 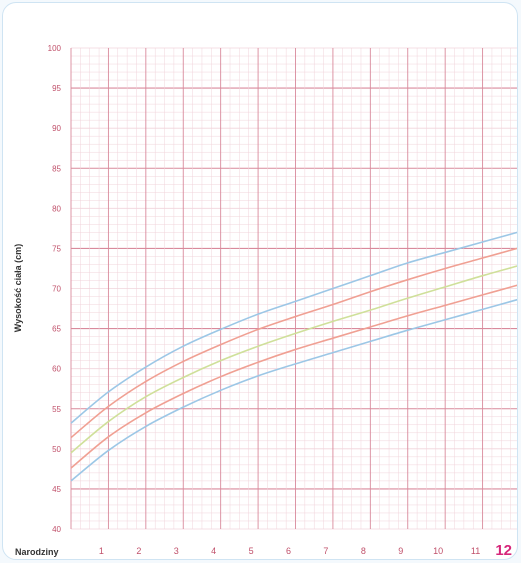 What do you see at coordinates (251, 551) in the screenshot?
I see `x-tick-label: 5` at bounding box center [251, 551].